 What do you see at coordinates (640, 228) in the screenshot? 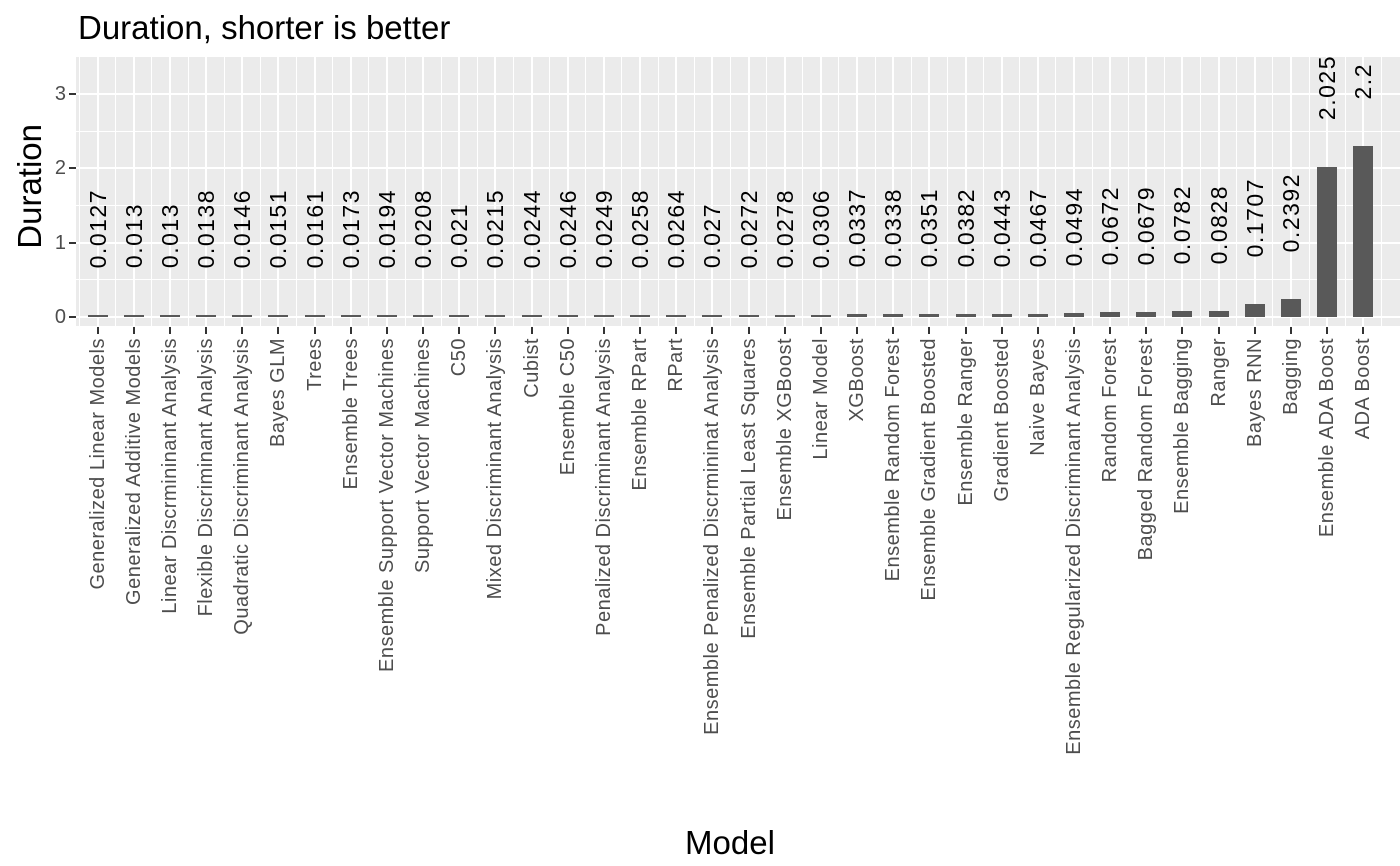
I see `bar-value-label: 0.0258` at bounding box center [640, 228].